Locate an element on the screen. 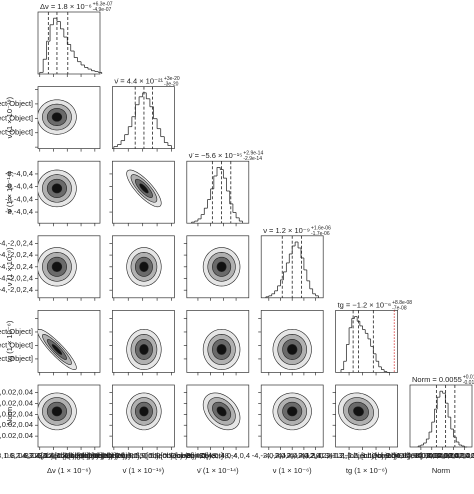 This screenshot has height=494, width=474. x-axis-label: ν̈ (1 × 10⁻¹⁴) is located at coordinates (218, 470).